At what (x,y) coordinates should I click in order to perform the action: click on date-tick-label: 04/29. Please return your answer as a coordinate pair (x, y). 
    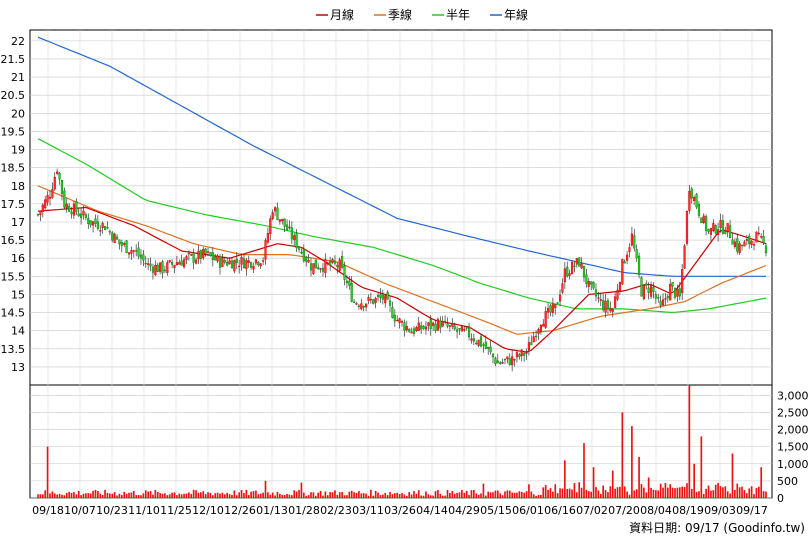
    Looking at the image, I should click on (464, 510).